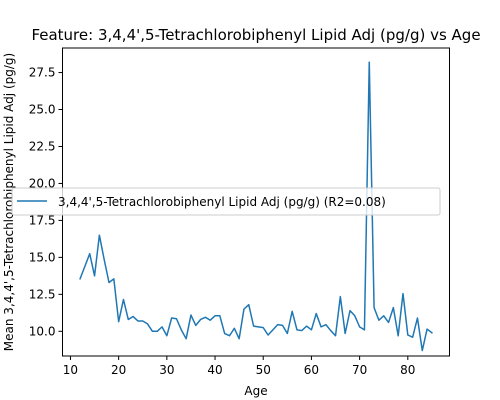 The width and height of the screenshot is (500, 400). Describe the element at coordinates (214, 370) in the screenshot. I see `x-tick-label: 40` at that location.